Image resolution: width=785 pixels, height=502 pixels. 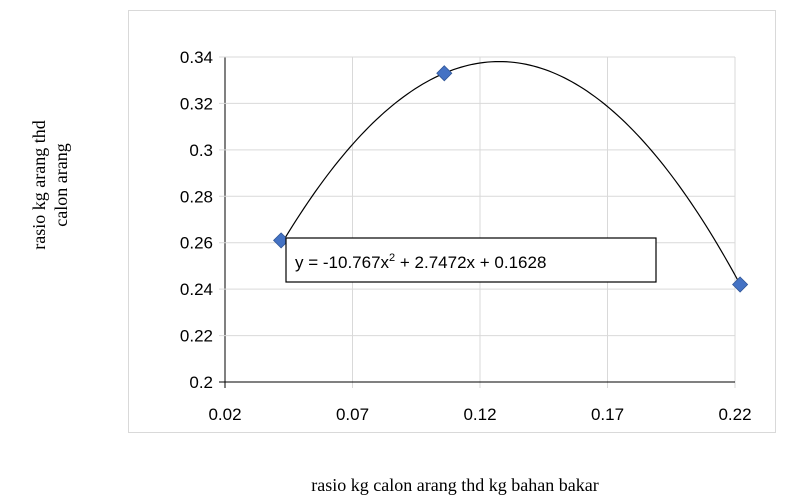 What do you see at coordinates (196, 196) in the screenshot?
I see `y-tick-label: 0.28` at bounding box center [196, 196].